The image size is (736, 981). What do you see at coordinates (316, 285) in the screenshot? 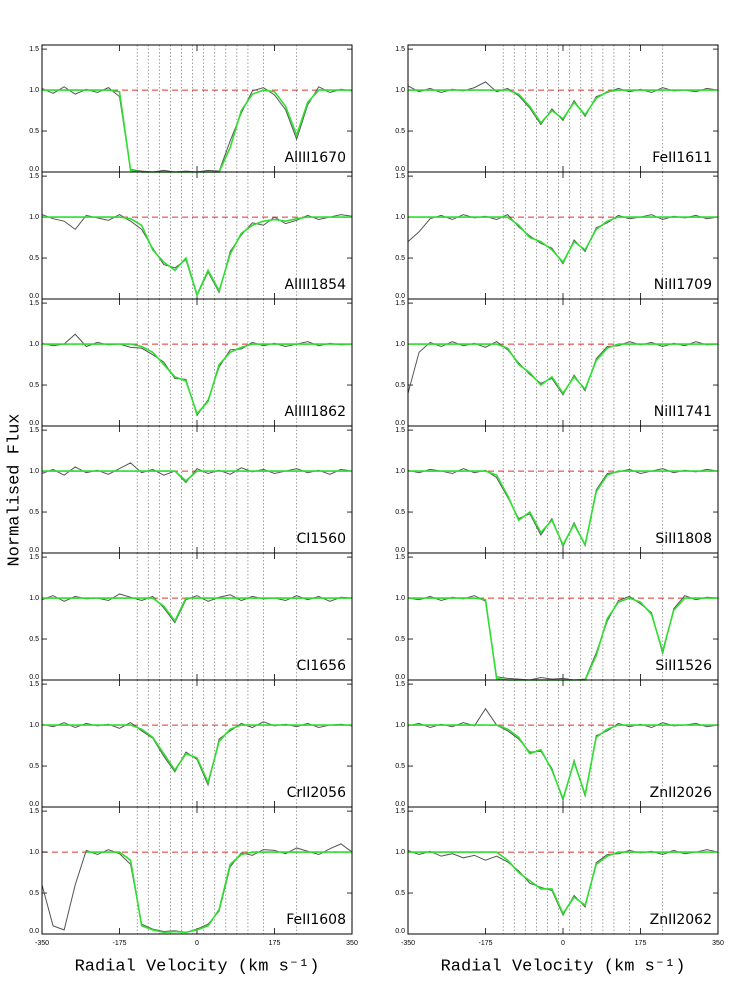
I see `panel-label: AlIII1854` at bounding box center [316, 285].